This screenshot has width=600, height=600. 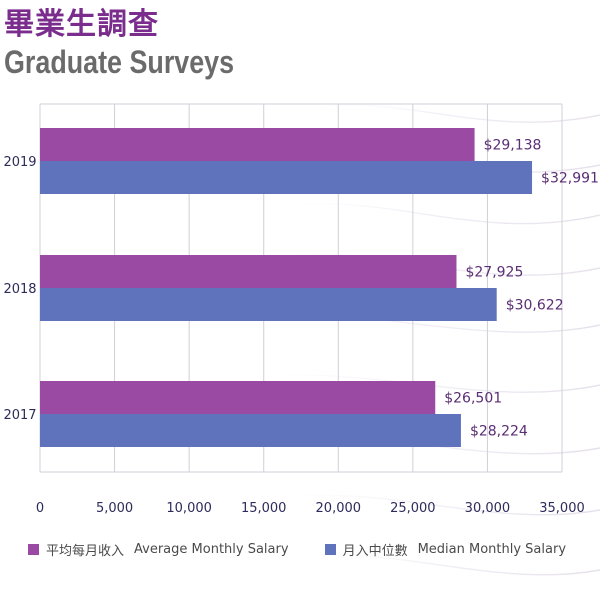 I want to click on y-category-label: 2018, so click(x=19, y=289).